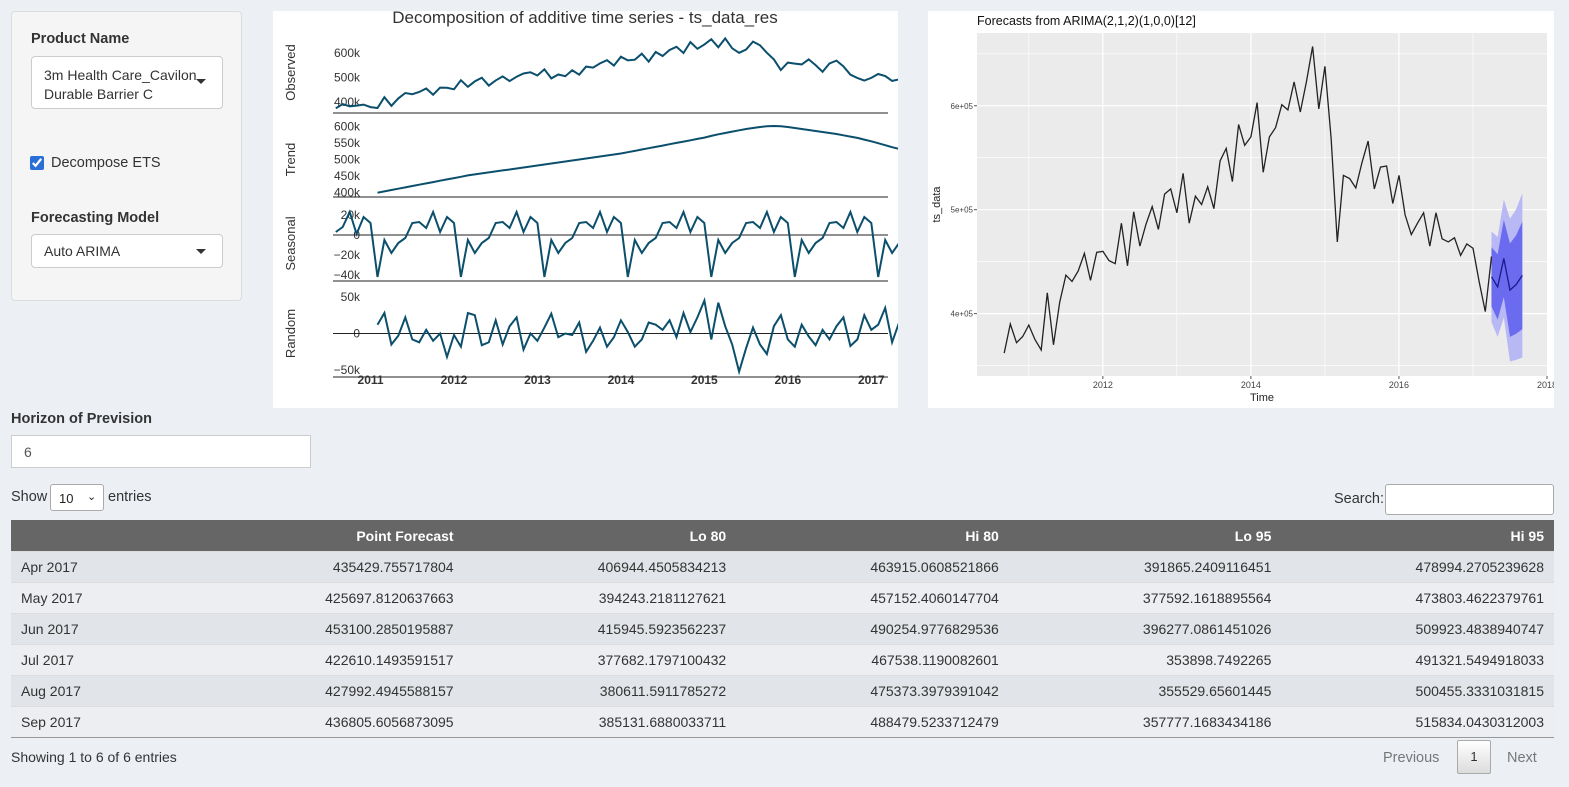 The width and height of the screenshot is (1569, 787). What do you see at coordinates (92, 497) in the screenshot?
I see `chevron-down-icon: ⌄` at bounding box center [92, 497].